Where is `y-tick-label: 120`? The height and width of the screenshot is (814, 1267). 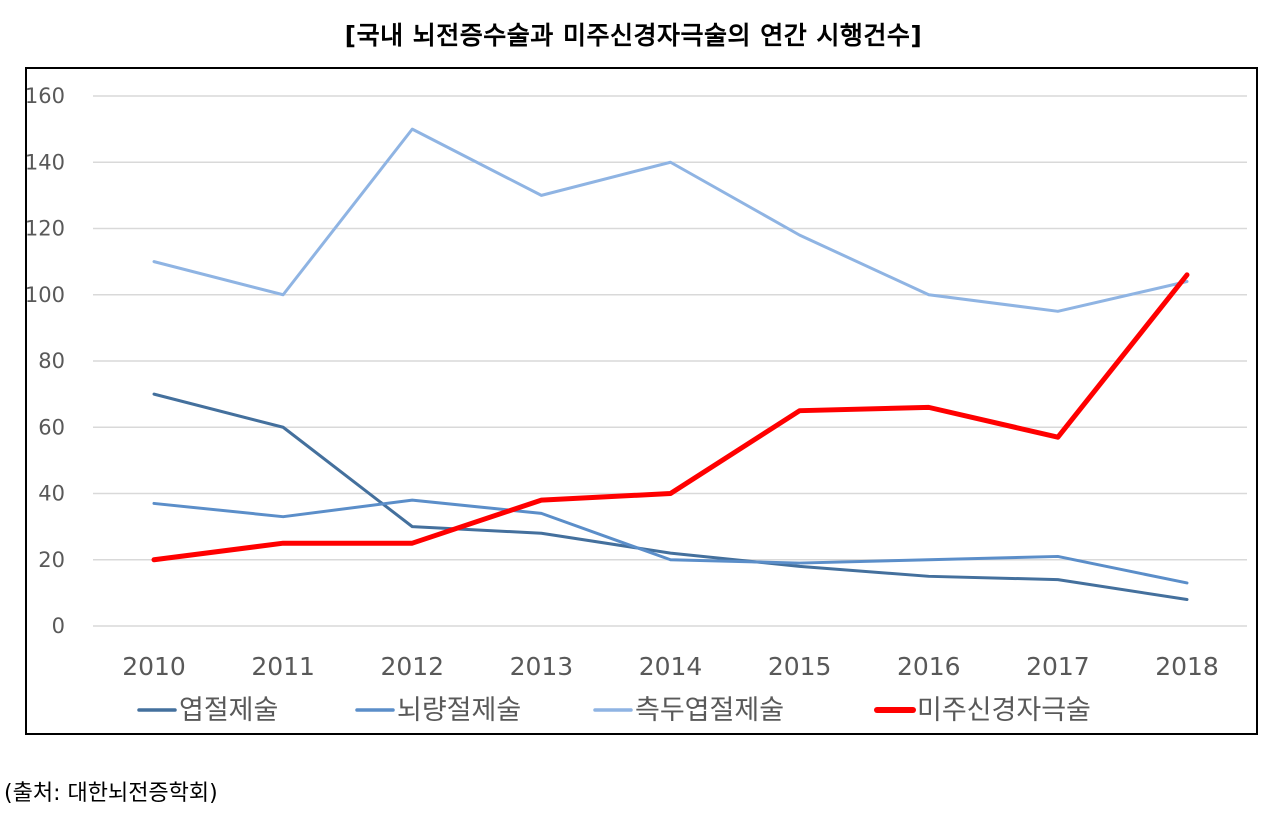 y-tick-label: 120 is located at coordinates (46, 229).